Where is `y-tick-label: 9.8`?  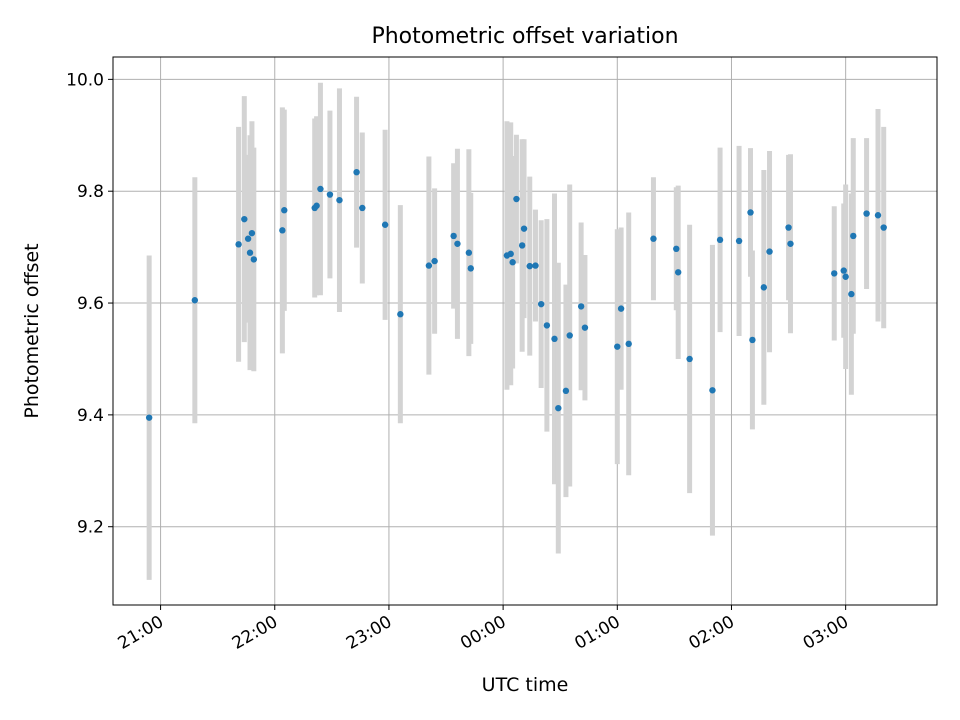 y-tick-label: 9.8 is located at coordinates (90, 192).